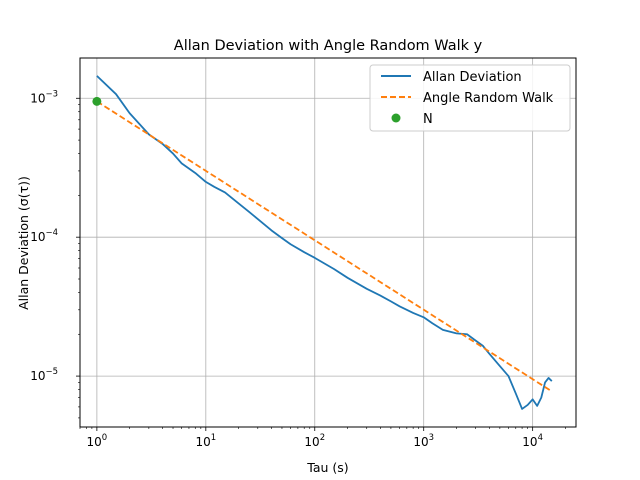 This screenshot has width=640, height=480. Describe the element at coordinates (23, 243) in the screenshot. I see `y-axis-label: Allan Deviation (σ(τ))` at that location.